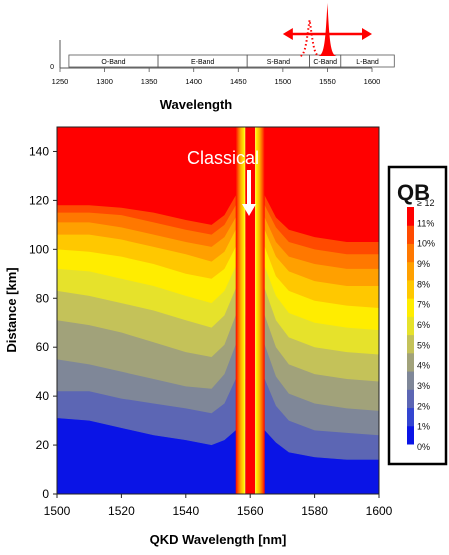 This screenshot has width=449, height=555. What do you see at coordinates (39, 151) in the screenshot?
I see `heatmap-y-tick-label: 140` at bounding box center [39, 151].